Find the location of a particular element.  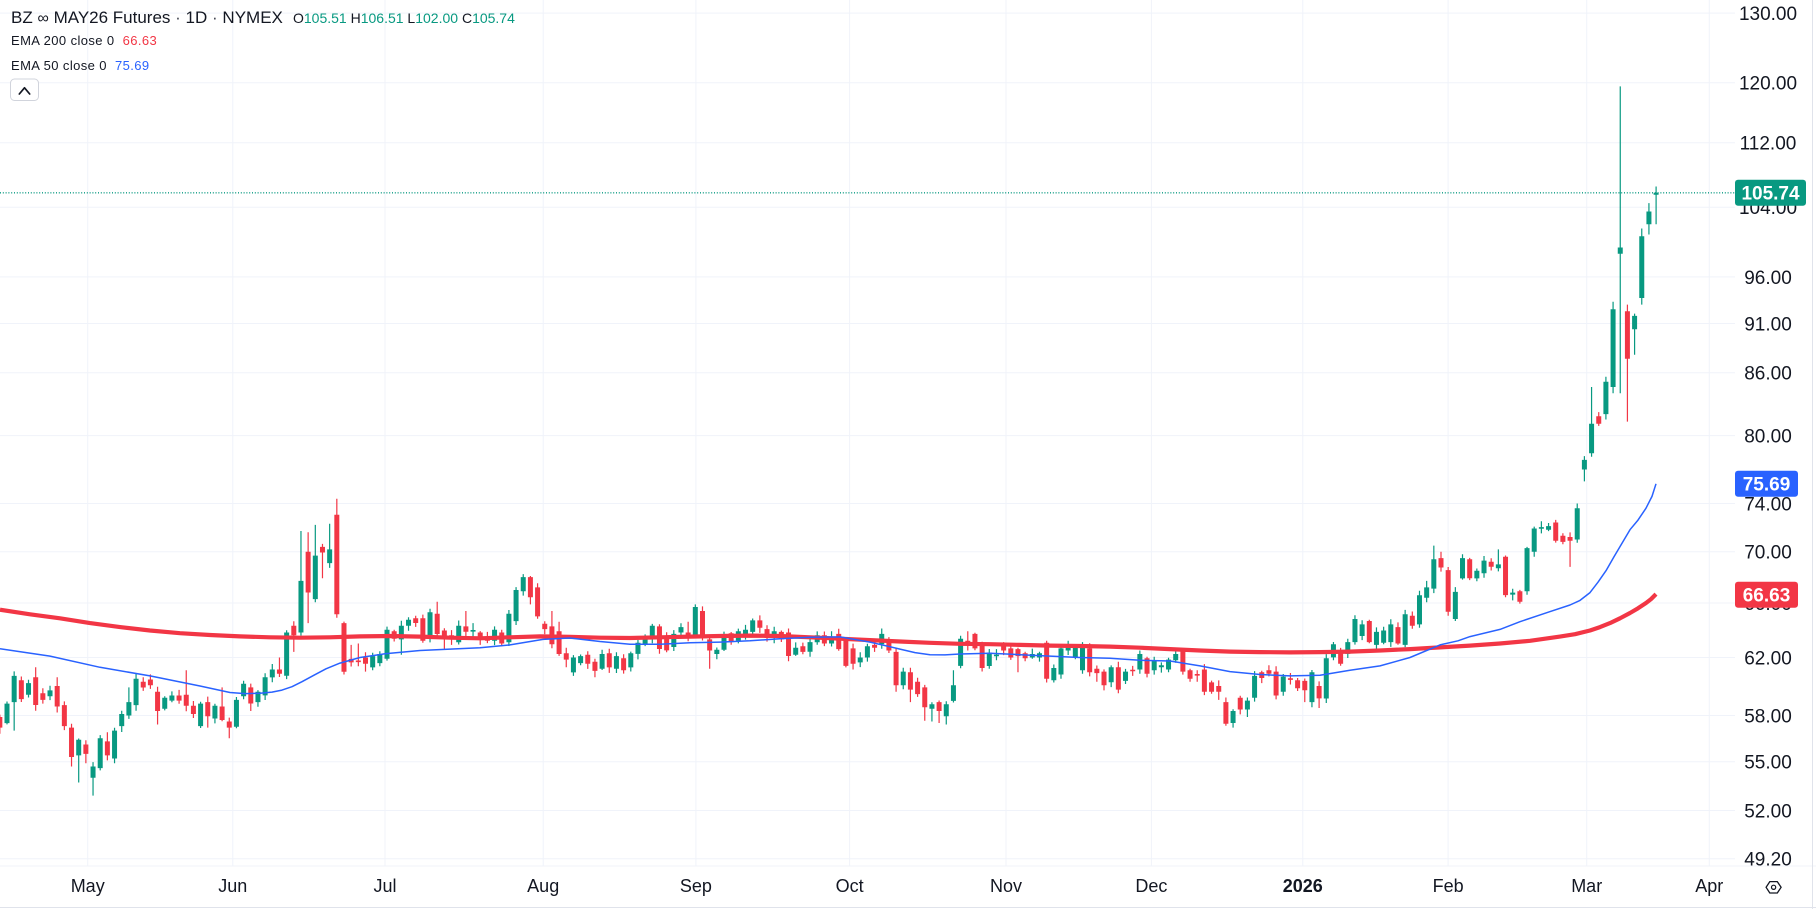

svg-text:O105.51 H106.51 L102.00 C105.7: O105.51 H106.51 L102.00 C105.74 is located at coordinates (404, 18).